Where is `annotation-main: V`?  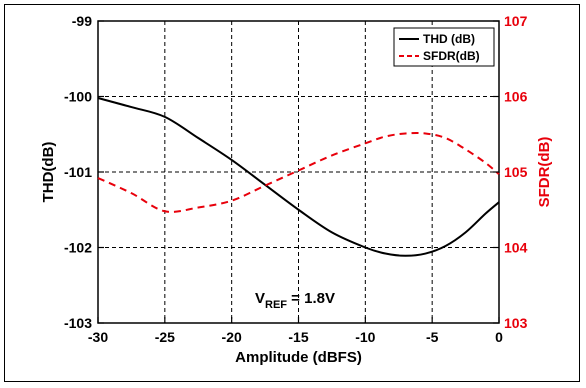
annotation-main: V is located at coordinates (260, 298).